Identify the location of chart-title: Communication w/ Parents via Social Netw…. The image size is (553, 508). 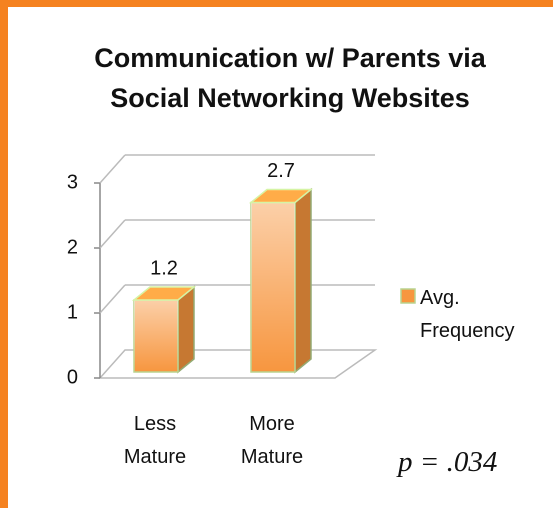
(290, 78).